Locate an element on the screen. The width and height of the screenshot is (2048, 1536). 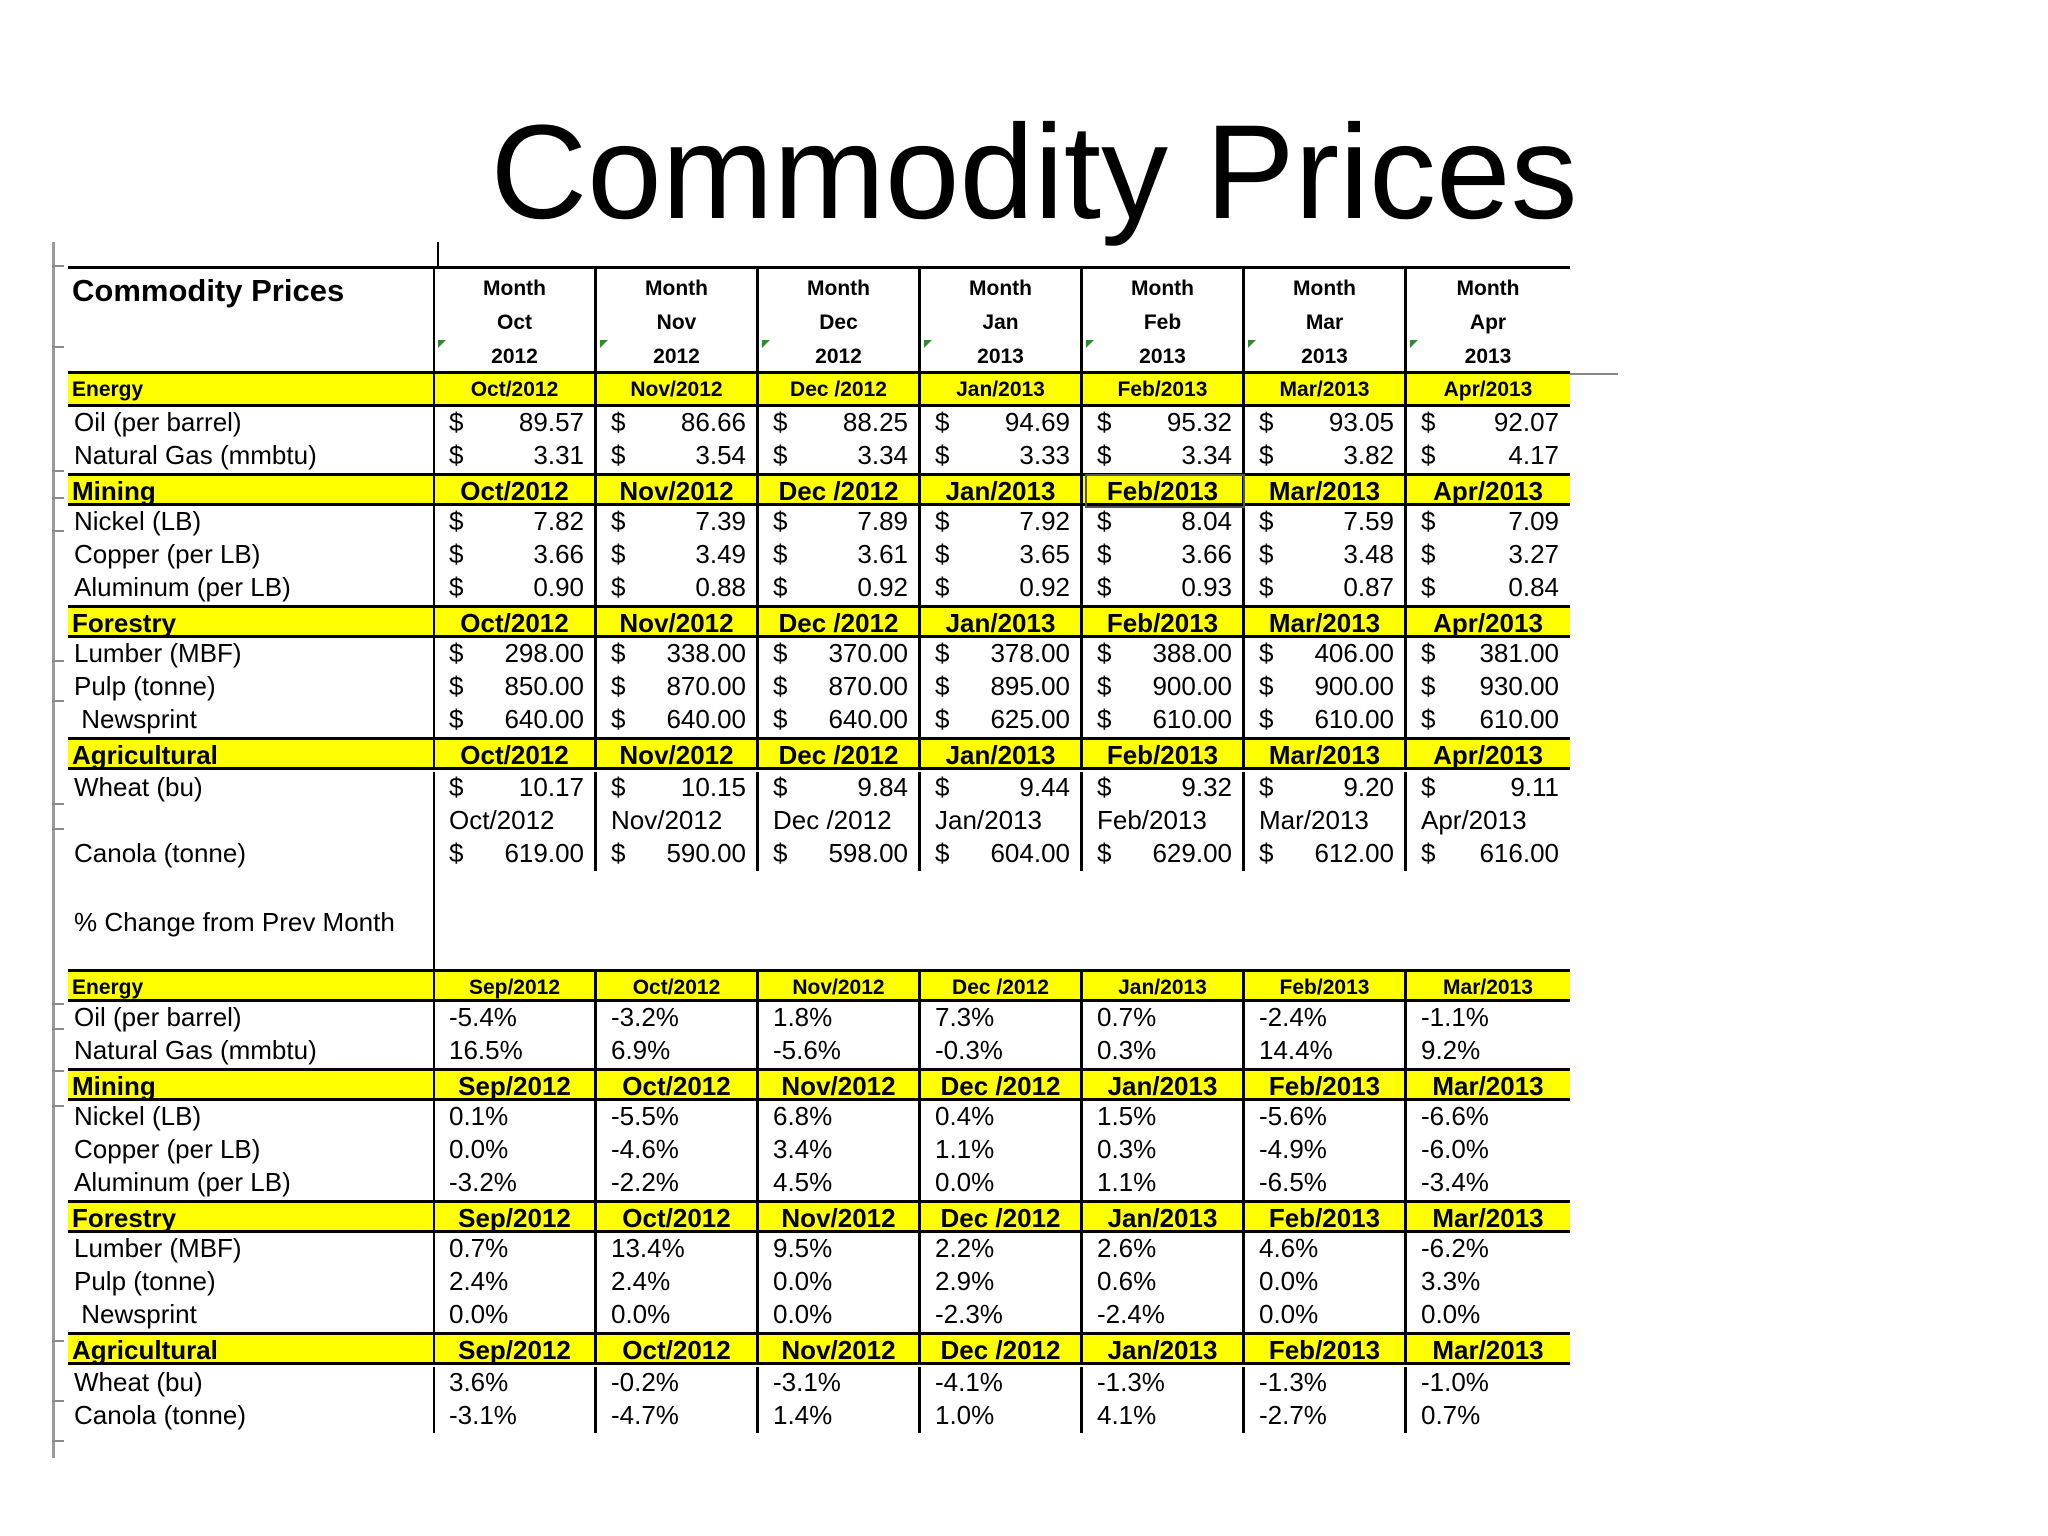
price-cell: $8.04 is located at coordinates (1164, 522).